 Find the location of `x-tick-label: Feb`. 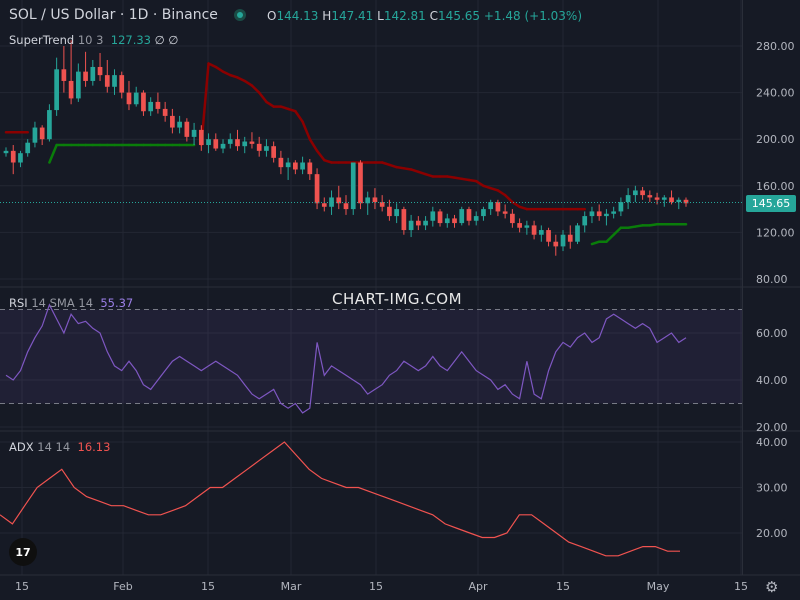

x-tick-label: Feb is located at coordinates (122, 586).